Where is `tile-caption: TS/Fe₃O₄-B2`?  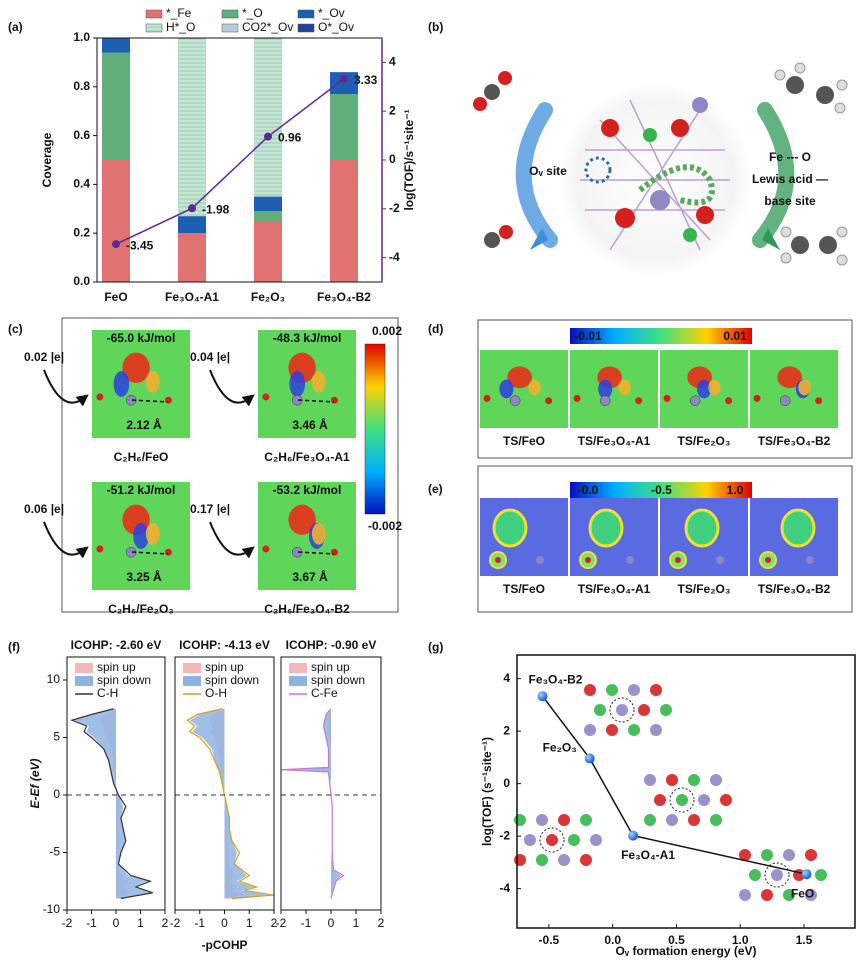 tile-caption: TS/Fe₃O₄-B2 is located at coordinates (794, 589).